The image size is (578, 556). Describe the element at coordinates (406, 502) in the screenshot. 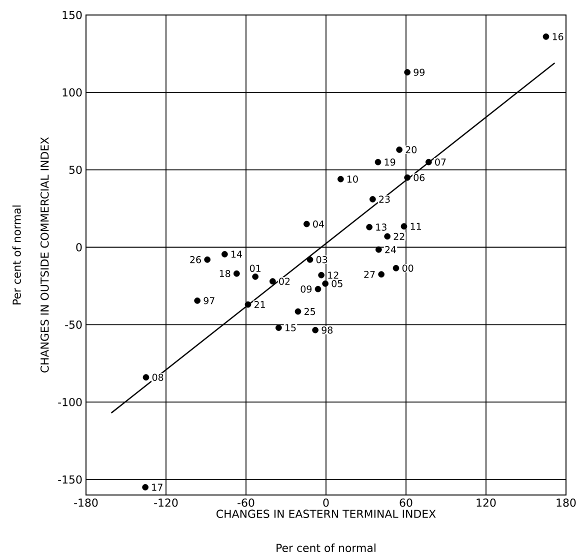

I see `x-tick-label: 60` at that location.